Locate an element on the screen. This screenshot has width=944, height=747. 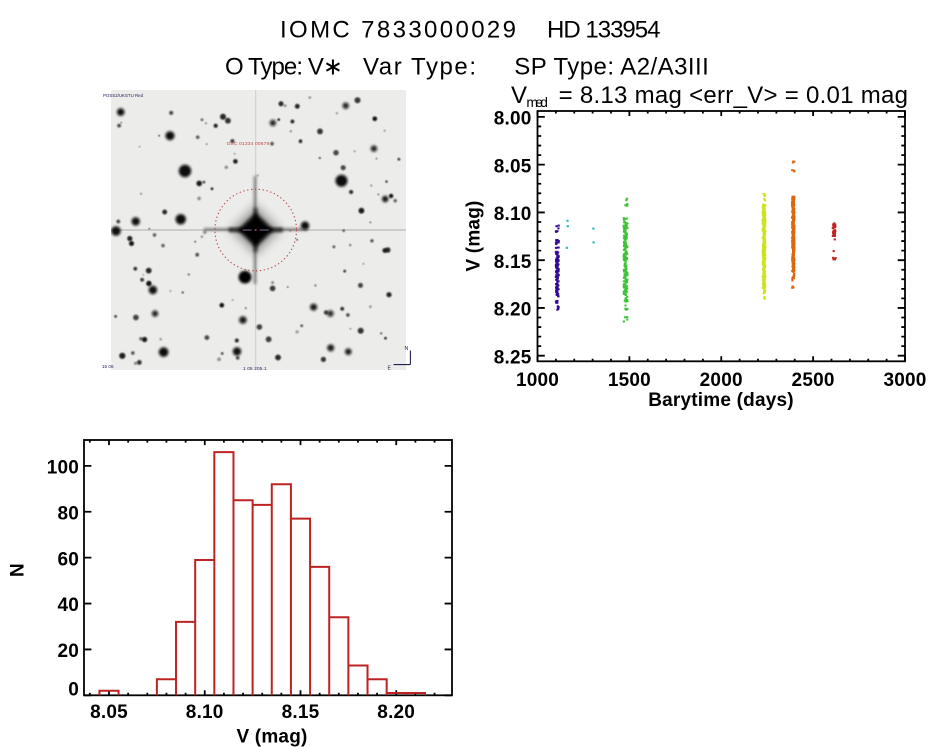
svg-text: 40 is located at coordinates (68, 605).